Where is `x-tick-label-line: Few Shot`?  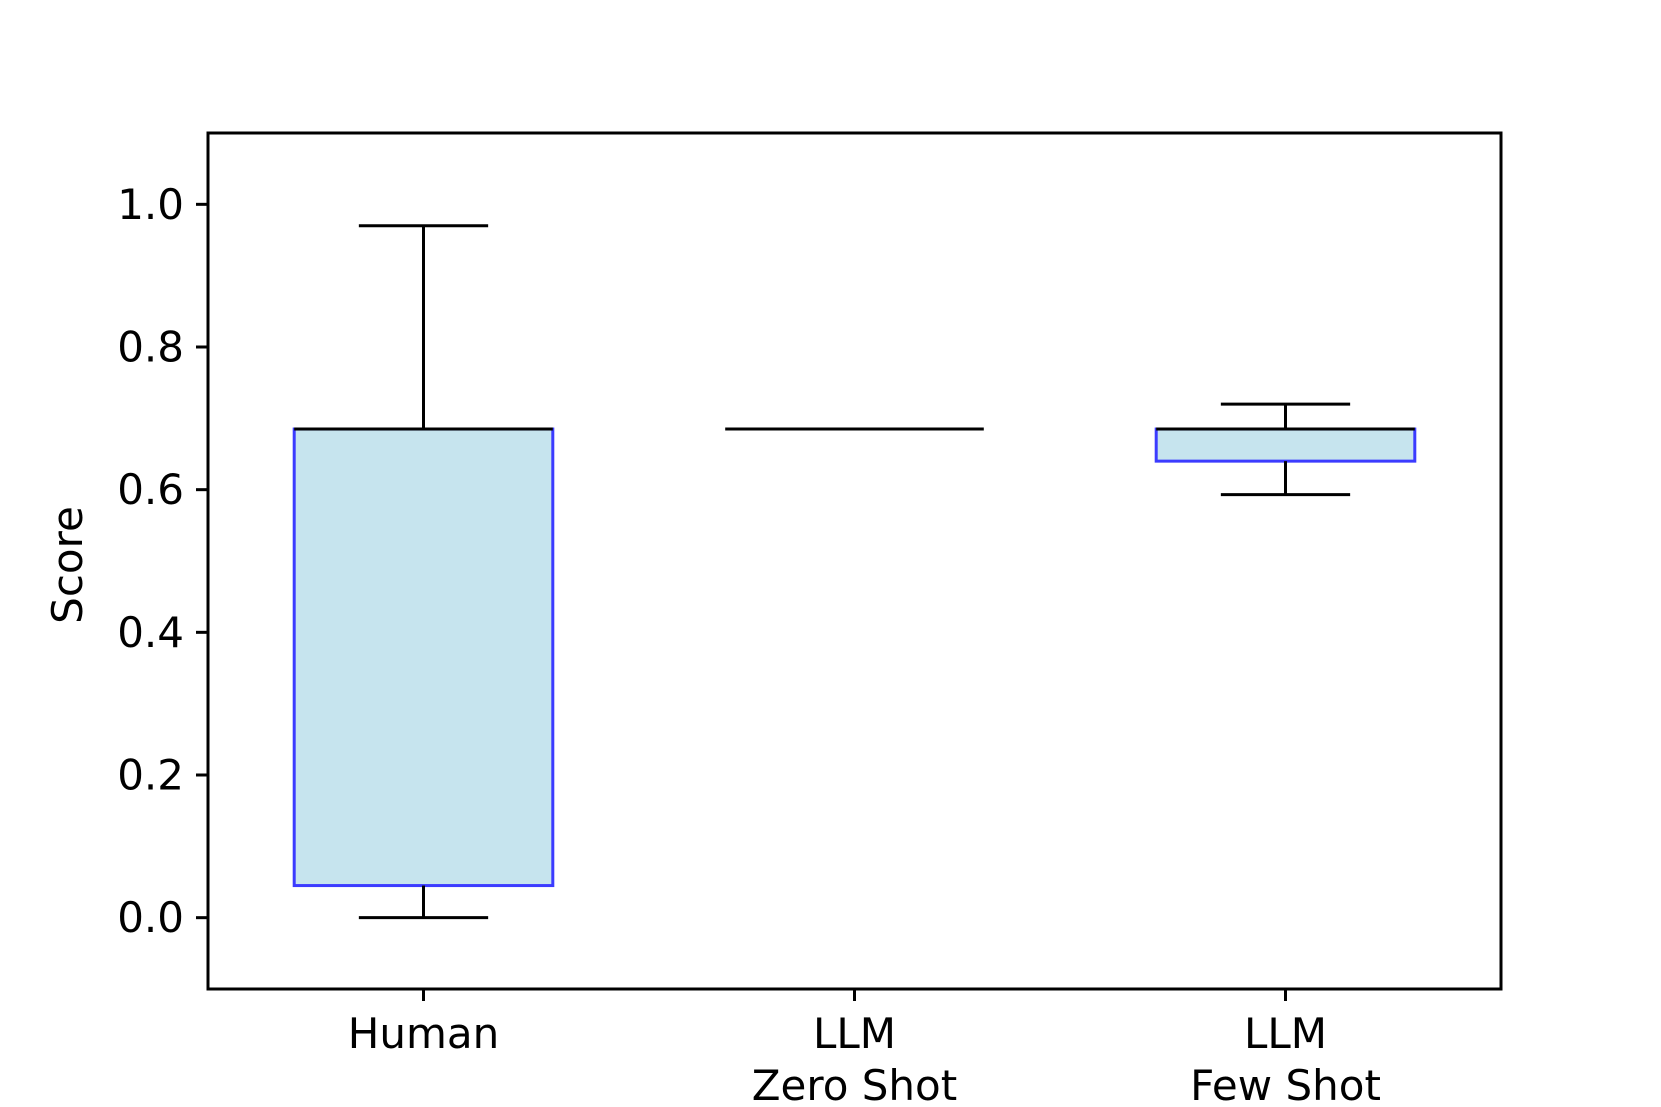 x-tick-label-line: Few Shot is located at coordinates (1285, 1084).